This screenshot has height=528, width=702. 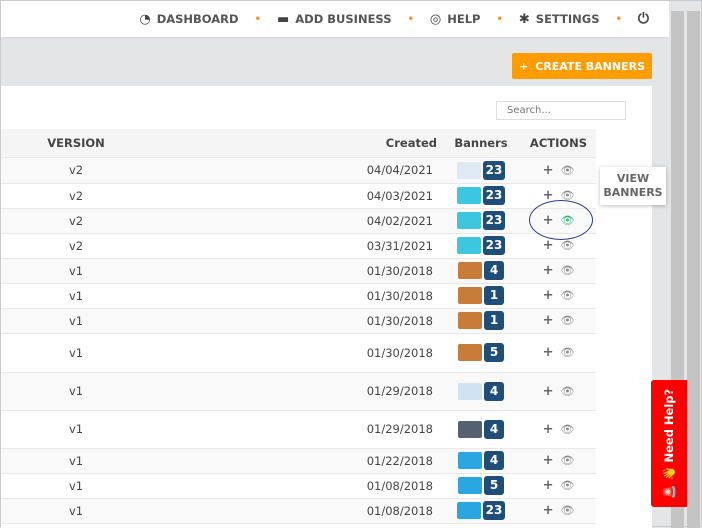 I want to click on version-cell: v2, so click(x=76, y=246).